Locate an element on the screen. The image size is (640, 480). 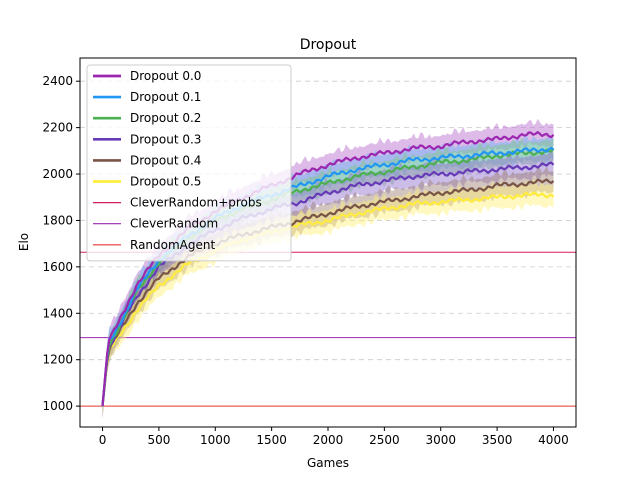
legend-label: Dropout 0.2 is located at coordinates (165, 118).